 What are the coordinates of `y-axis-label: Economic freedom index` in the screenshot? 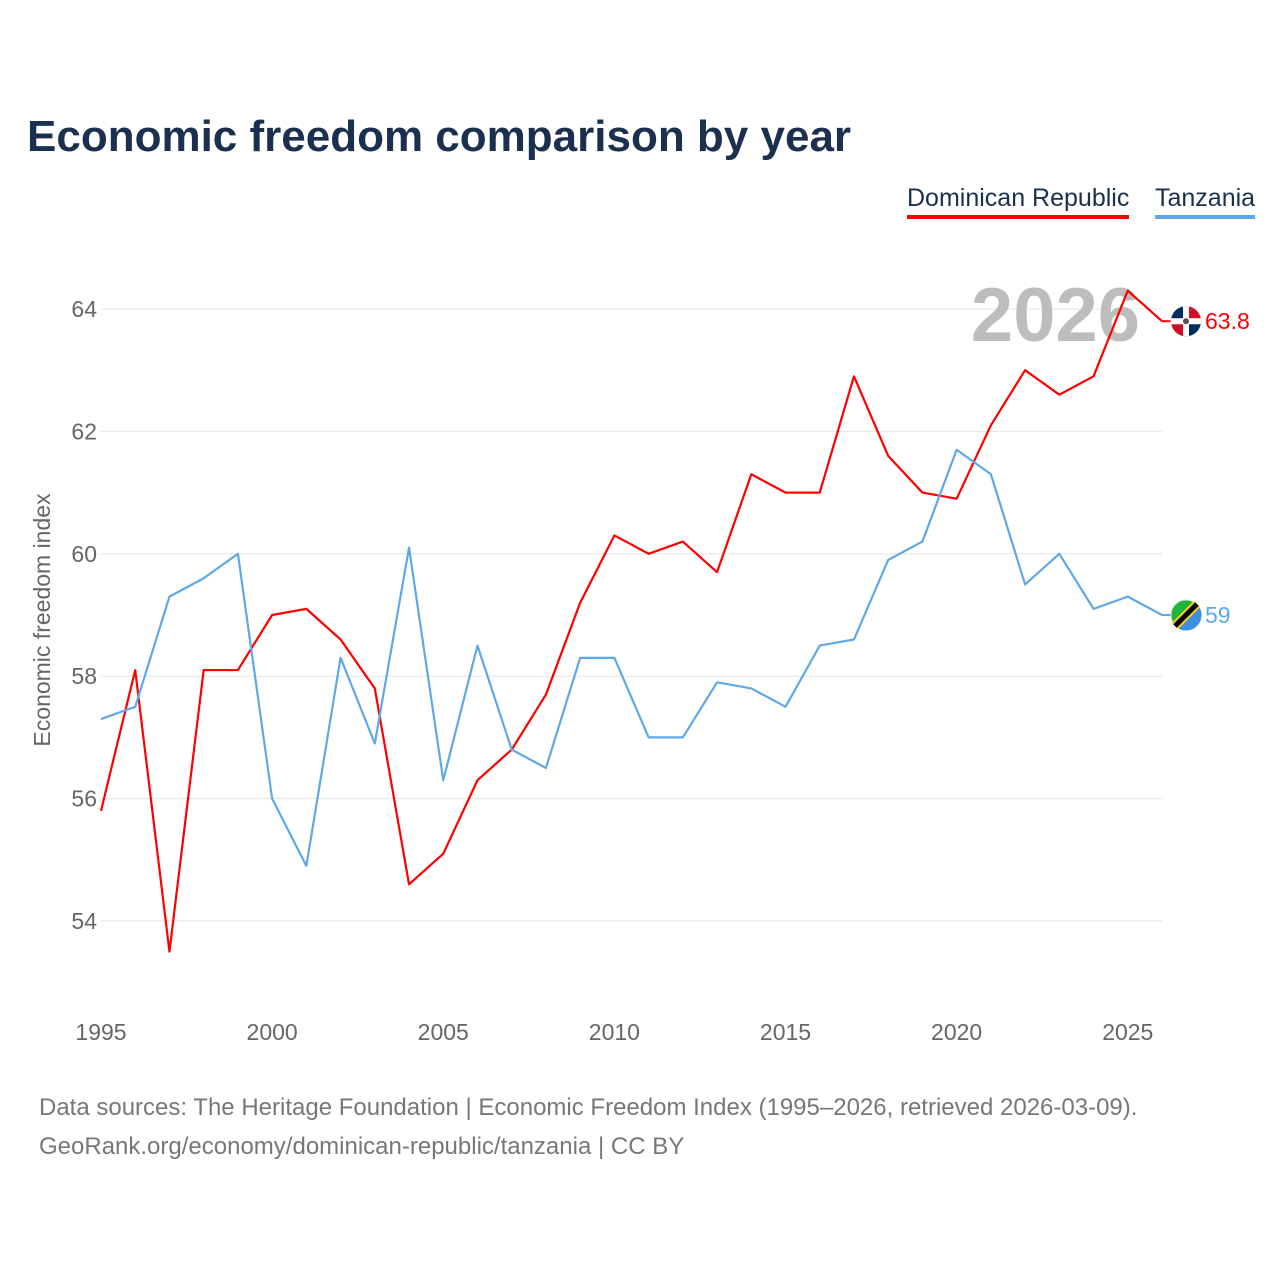 It's located at (42, 620).